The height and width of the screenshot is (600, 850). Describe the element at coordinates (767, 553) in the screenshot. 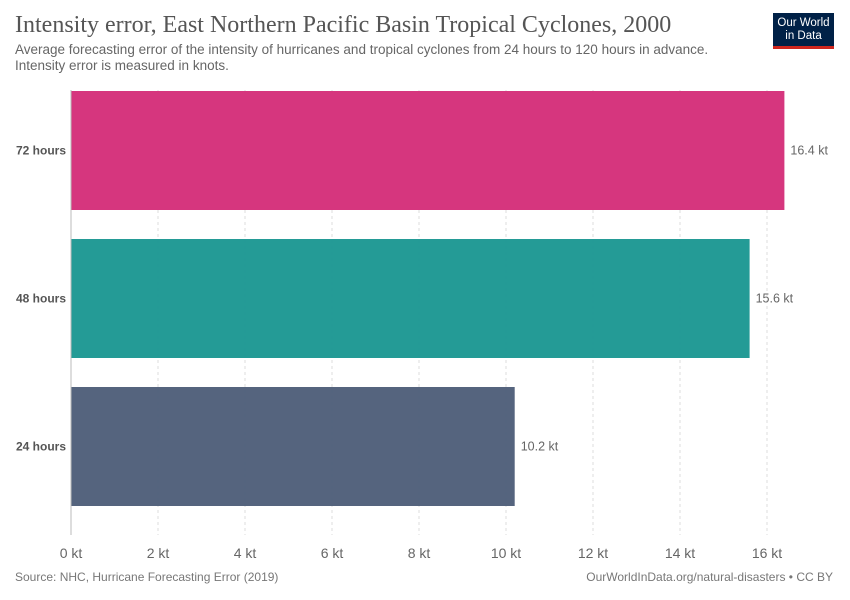

I see `x-tick-label: 16 kt` at that location.